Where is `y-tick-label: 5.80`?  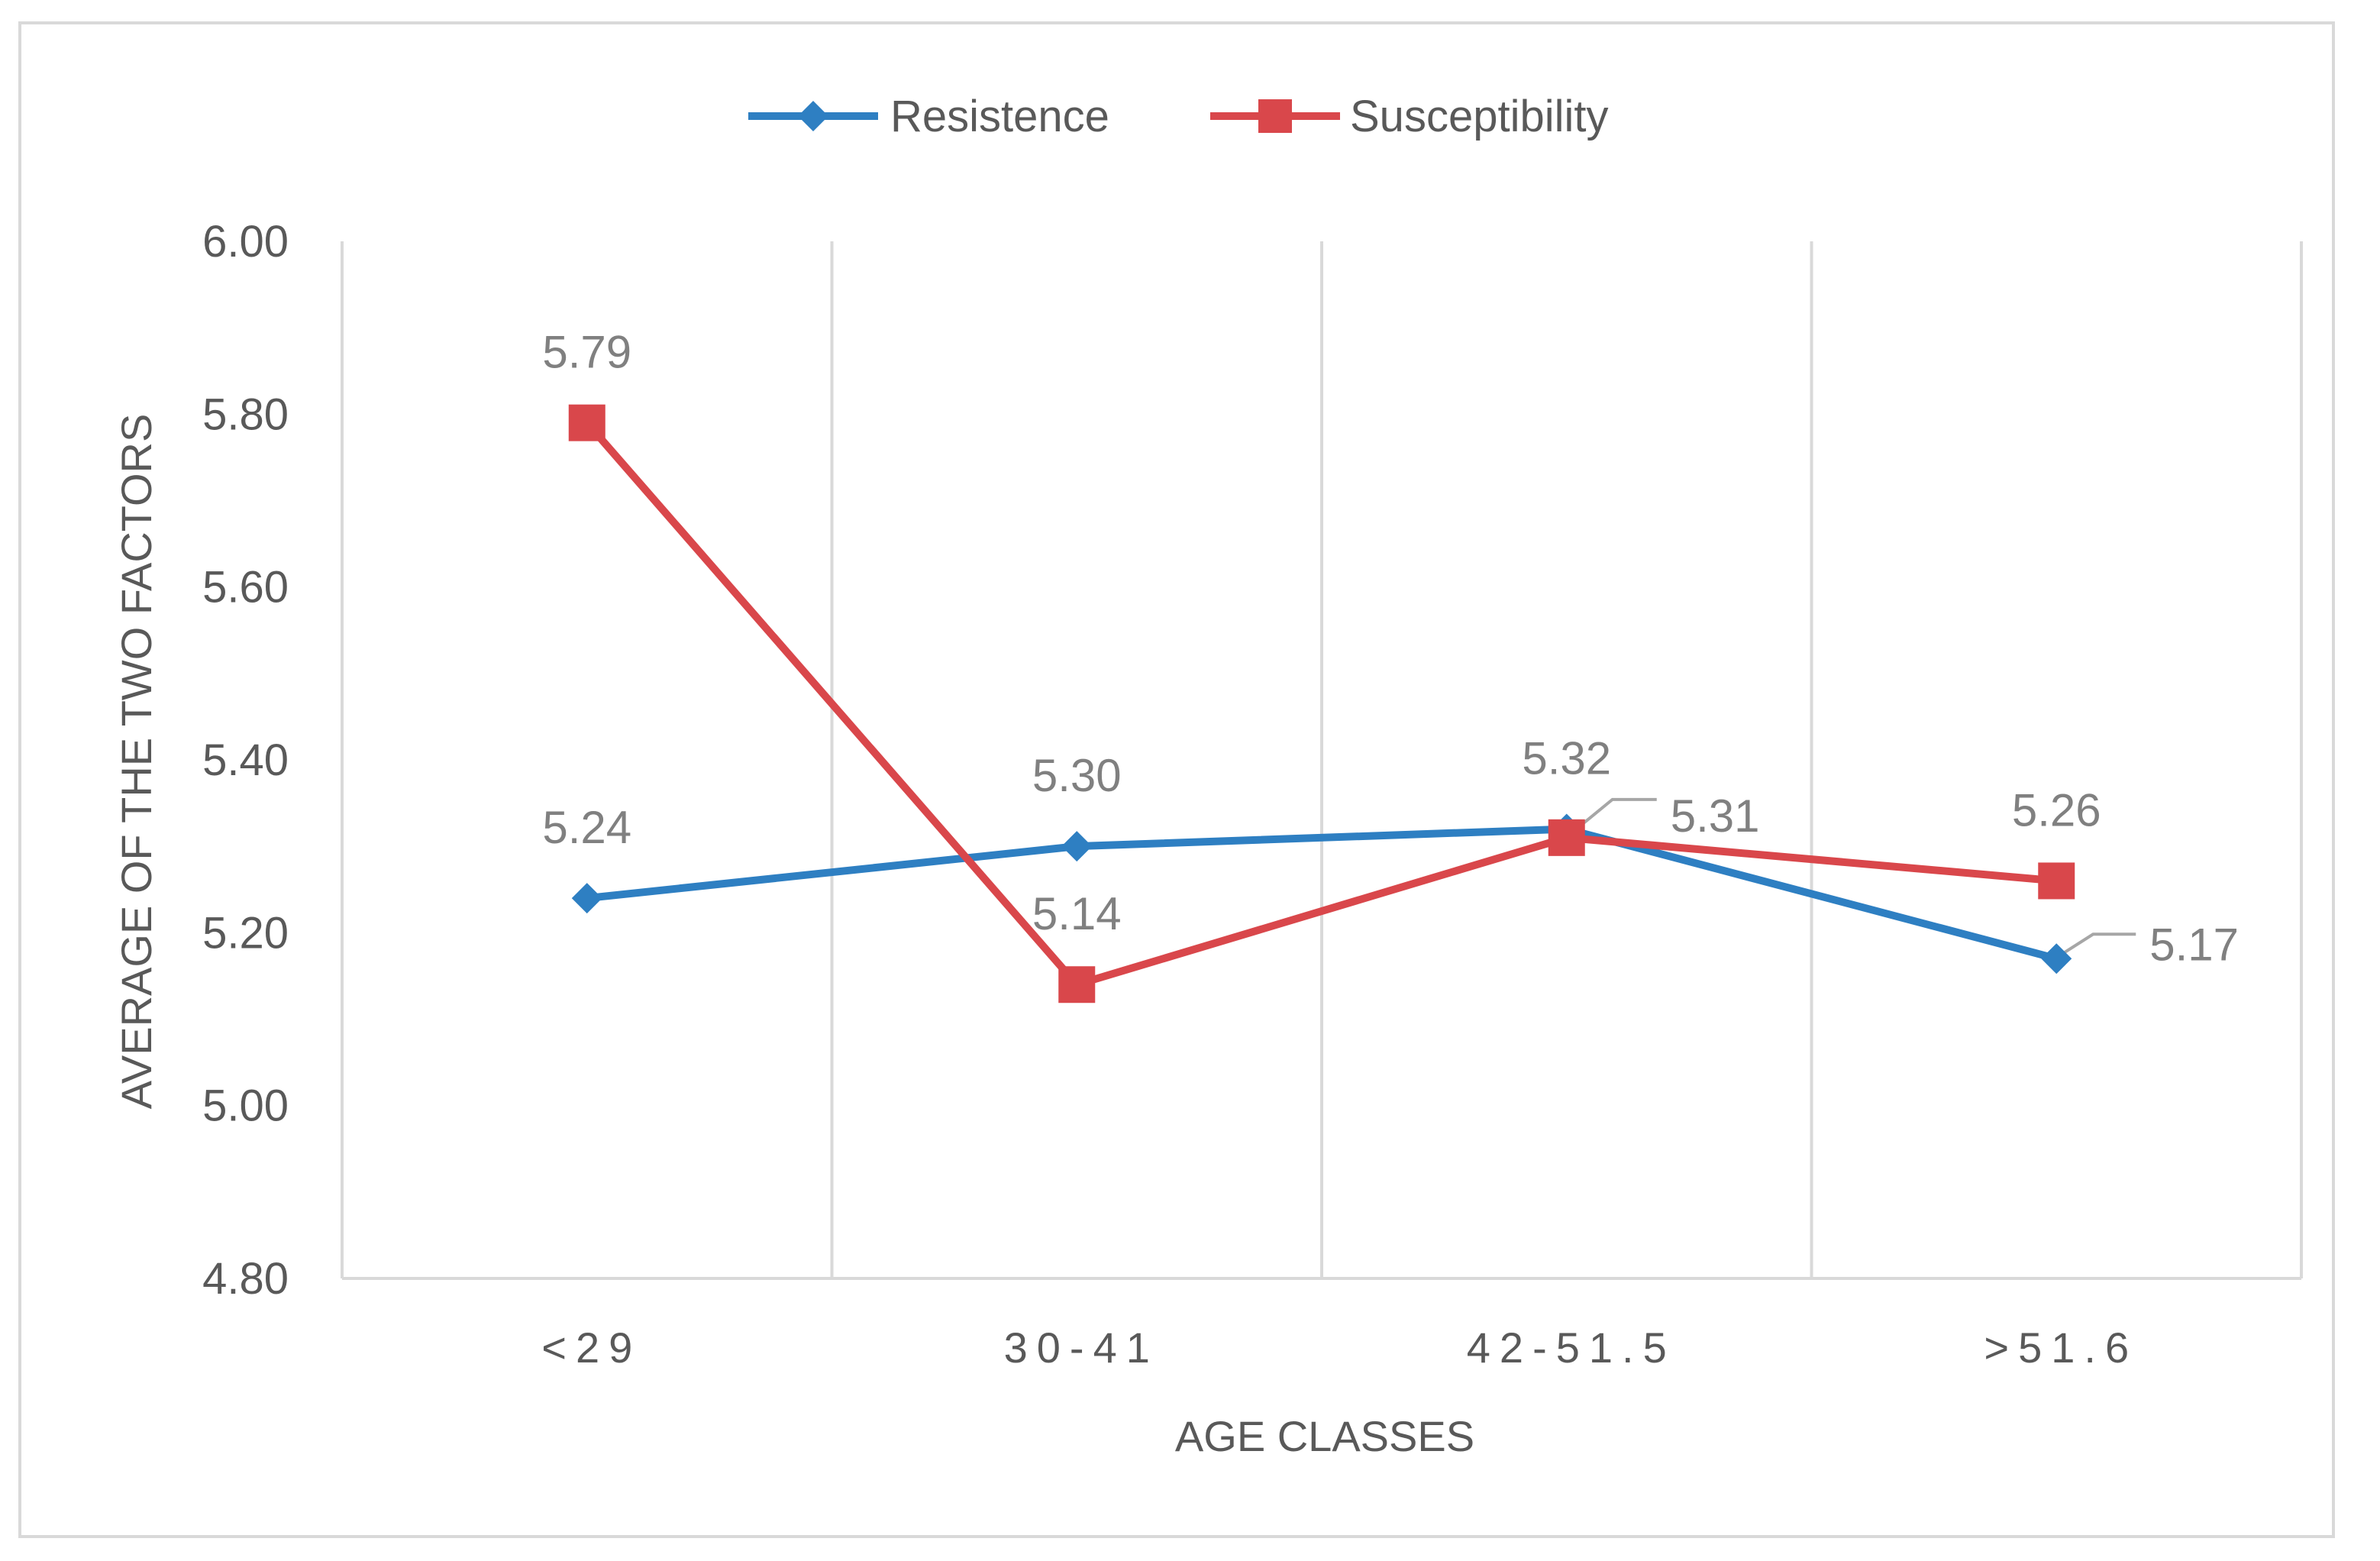 y-tick-label: 5.80 is located at coordinates (245, 414).